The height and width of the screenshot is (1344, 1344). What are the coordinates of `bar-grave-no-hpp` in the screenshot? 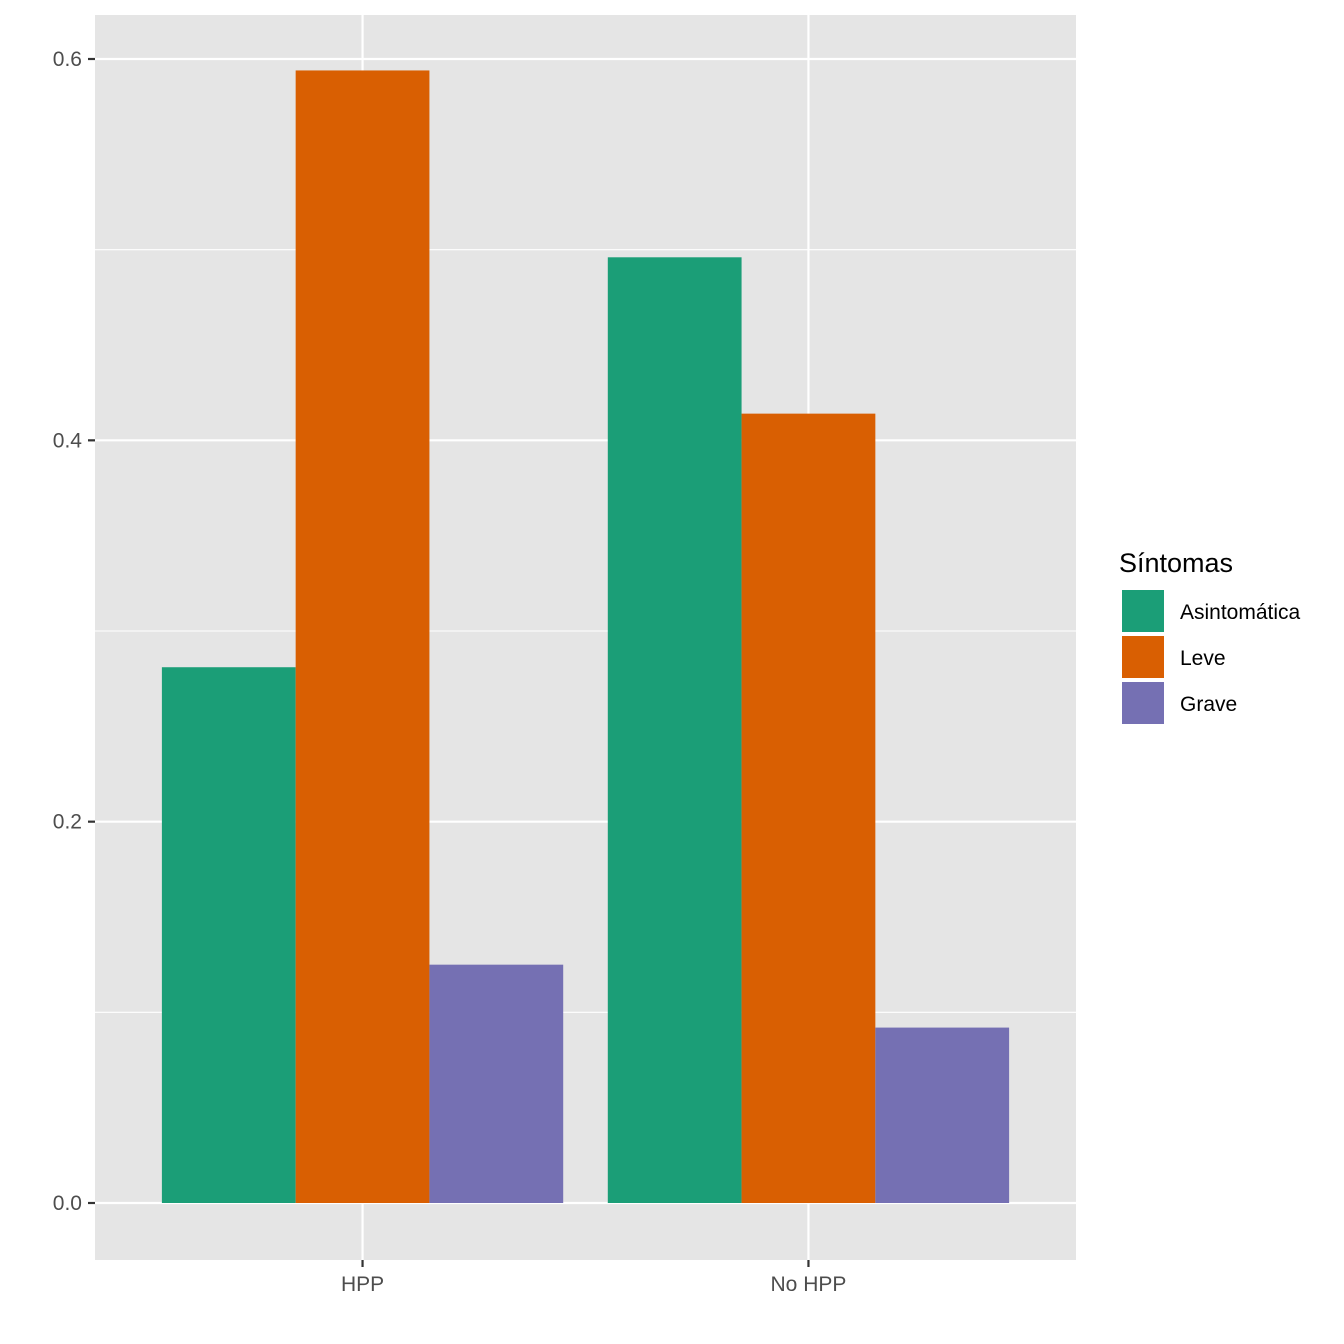 It's located at (942, 1115).